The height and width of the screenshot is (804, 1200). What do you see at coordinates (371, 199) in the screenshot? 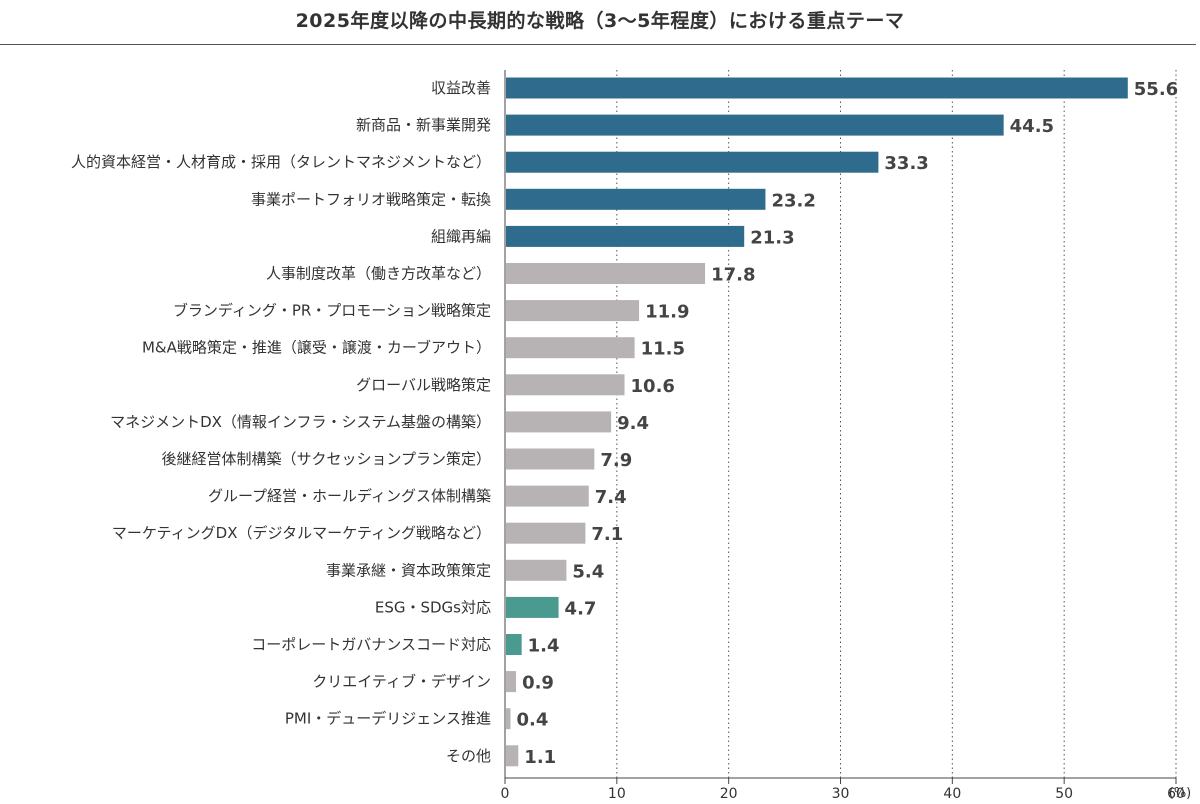
I see `category-label: 事業ポートフォリオ戦略策定・転換` at bounding box center [371, 199].